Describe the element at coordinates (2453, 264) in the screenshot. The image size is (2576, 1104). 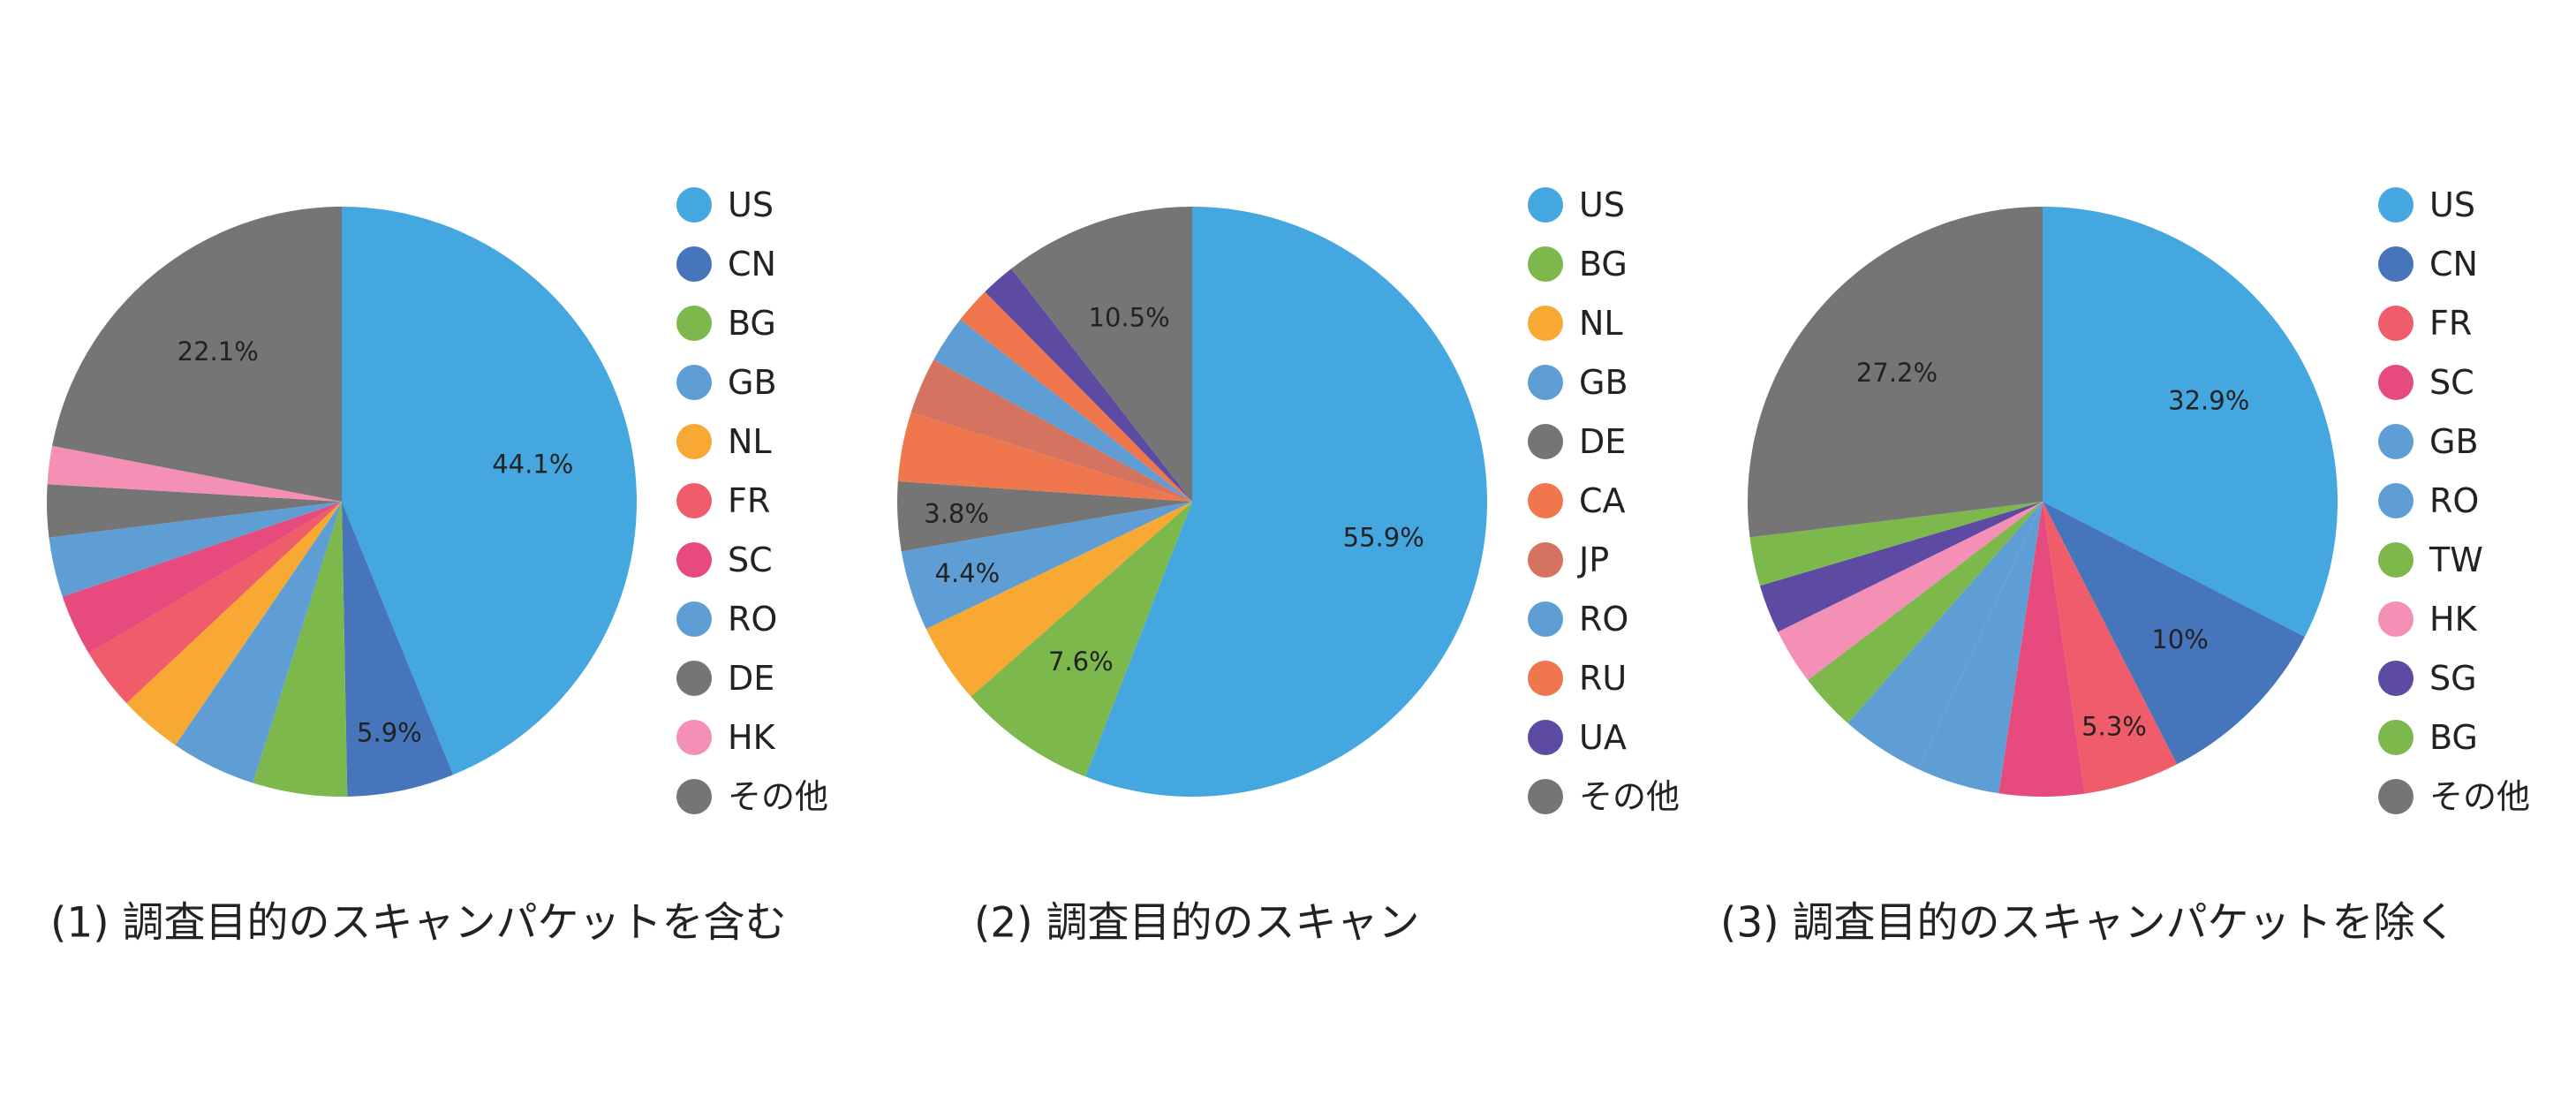
I see `legend-label: CN` at that location.